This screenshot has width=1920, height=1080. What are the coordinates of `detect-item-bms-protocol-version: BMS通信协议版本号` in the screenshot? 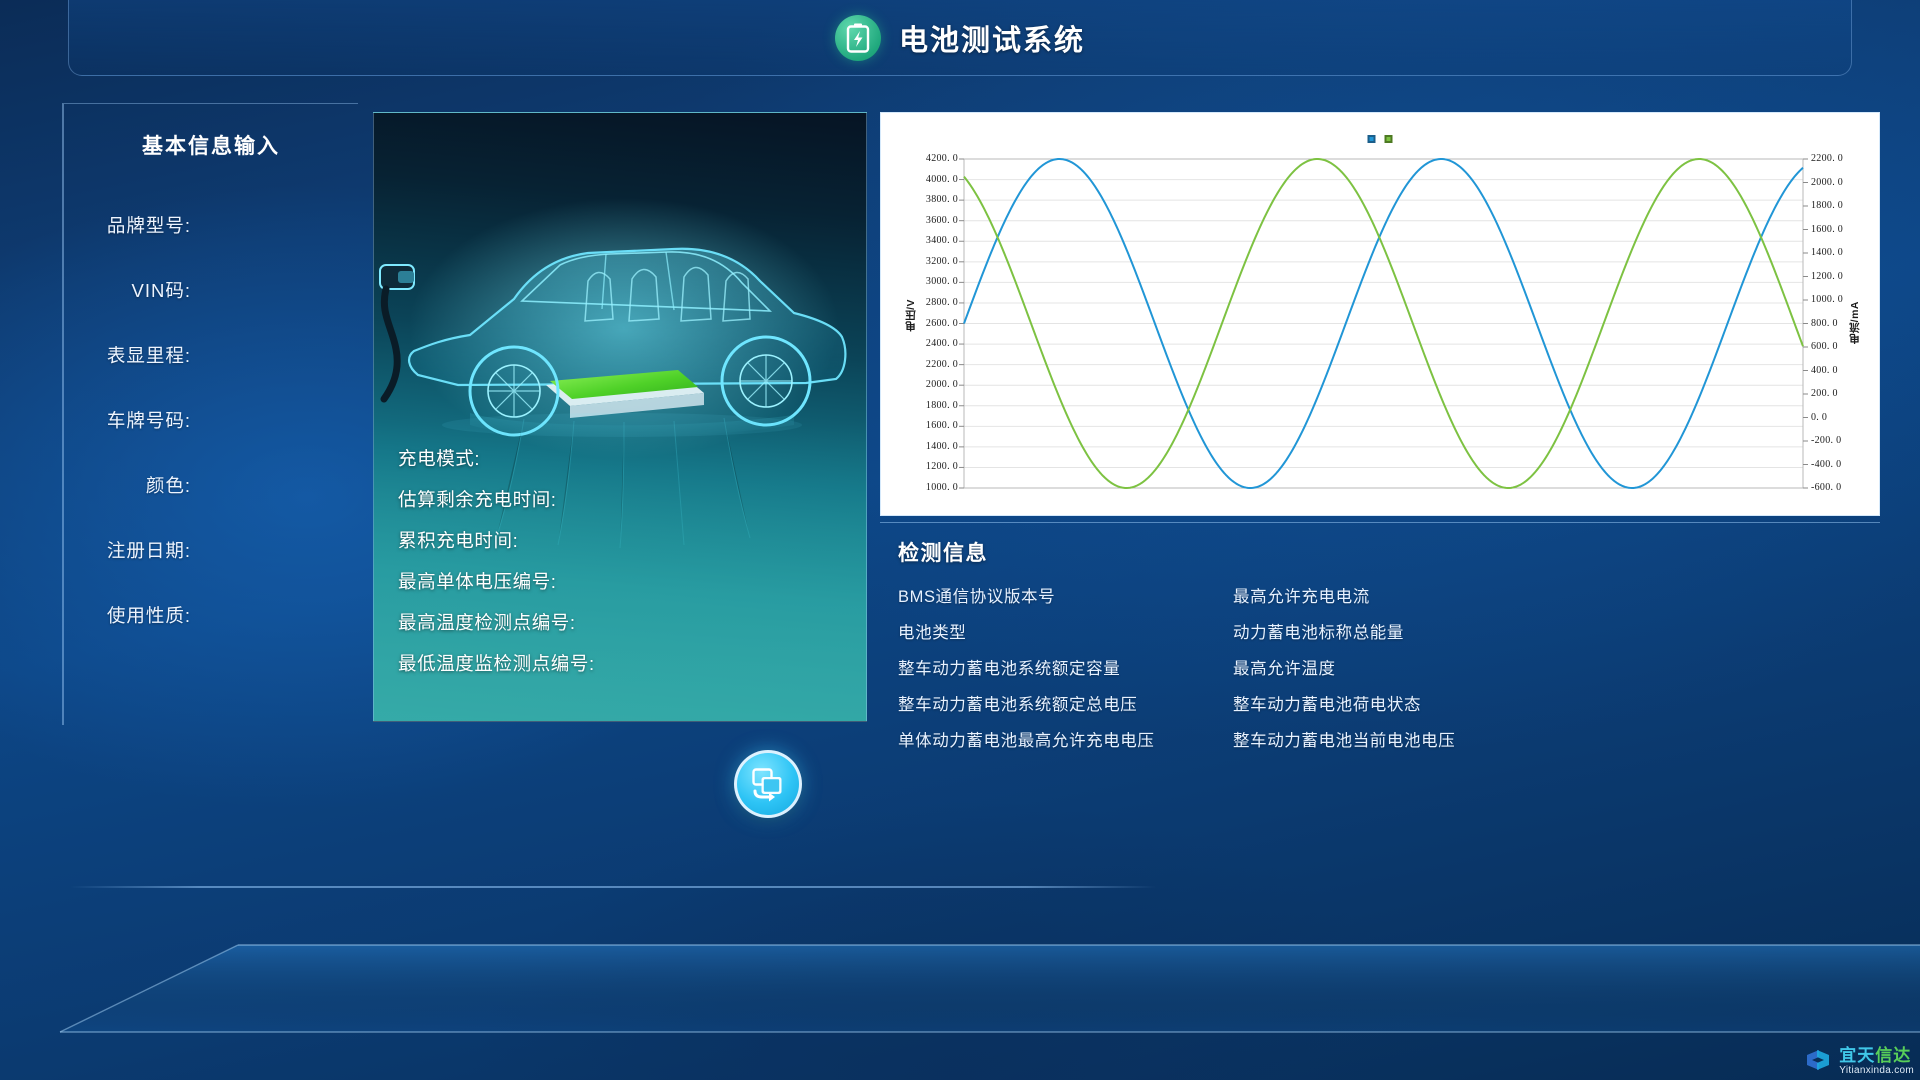 It's located at (977, 597).